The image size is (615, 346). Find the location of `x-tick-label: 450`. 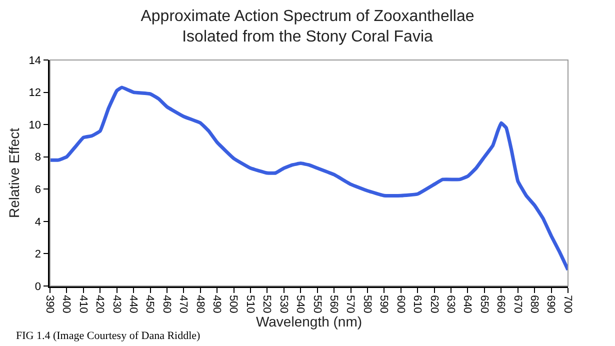

x-tick-label: 450 is located at coordinates (150, 304).